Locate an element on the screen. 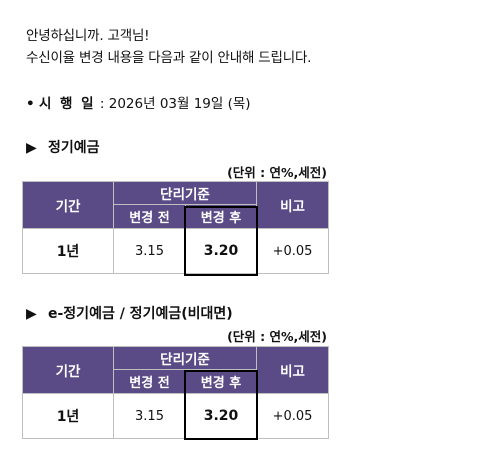 The height and width of the screenshot is (463, 479). rate-table-1: 기간 단리기준 비고 변경 전 변경 후 1년 3.15 3.20 +0.05 is located at coordinates (175, 227).